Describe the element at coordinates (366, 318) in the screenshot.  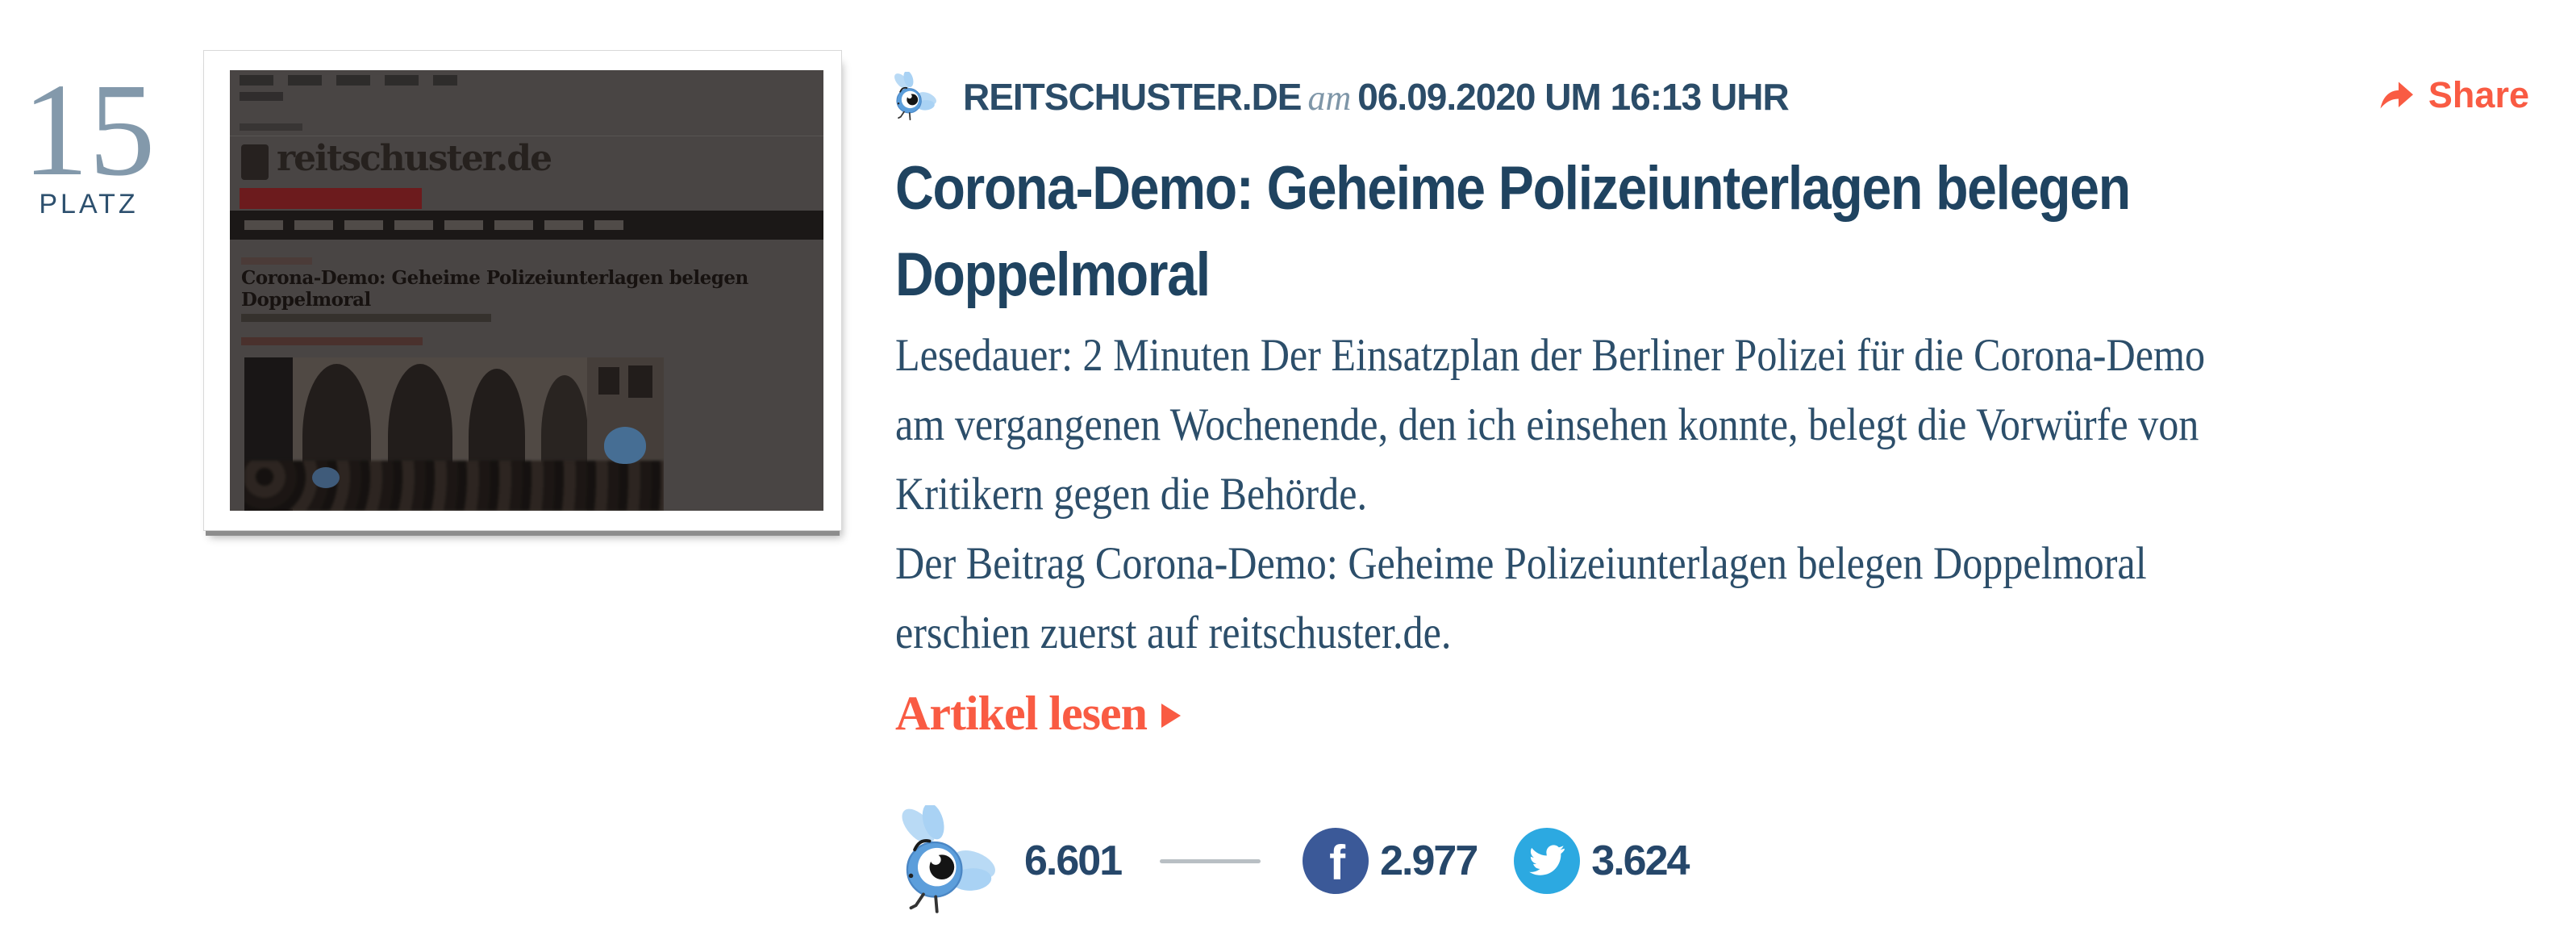
I see `thumb-subtitle-placeholder` at that location.